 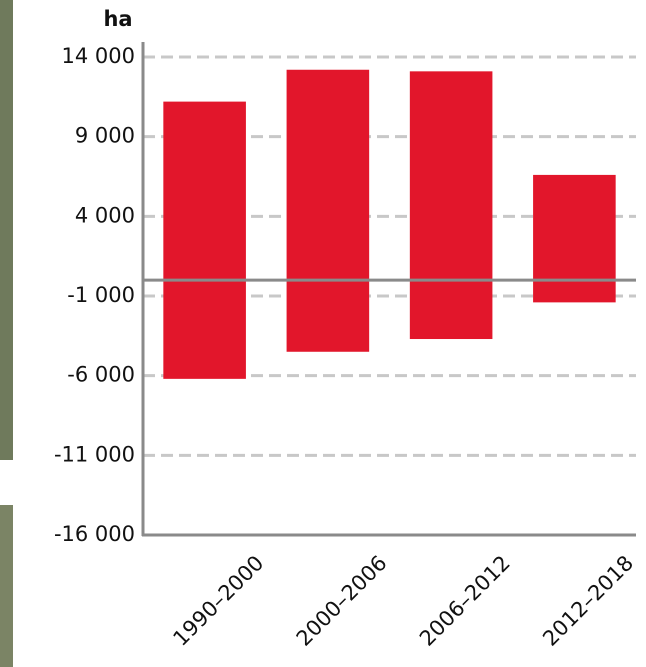 I want to click on x-tick-label: 1990–2000, so click(x=218, y=601).